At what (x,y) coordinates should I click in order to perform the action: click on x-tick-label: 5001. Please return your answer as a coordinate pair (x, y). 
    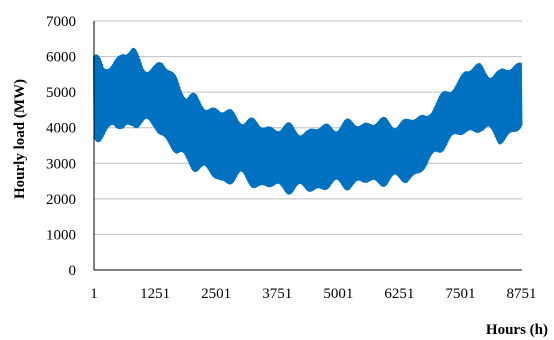
    Looking at the image, I should click on (338, 294).